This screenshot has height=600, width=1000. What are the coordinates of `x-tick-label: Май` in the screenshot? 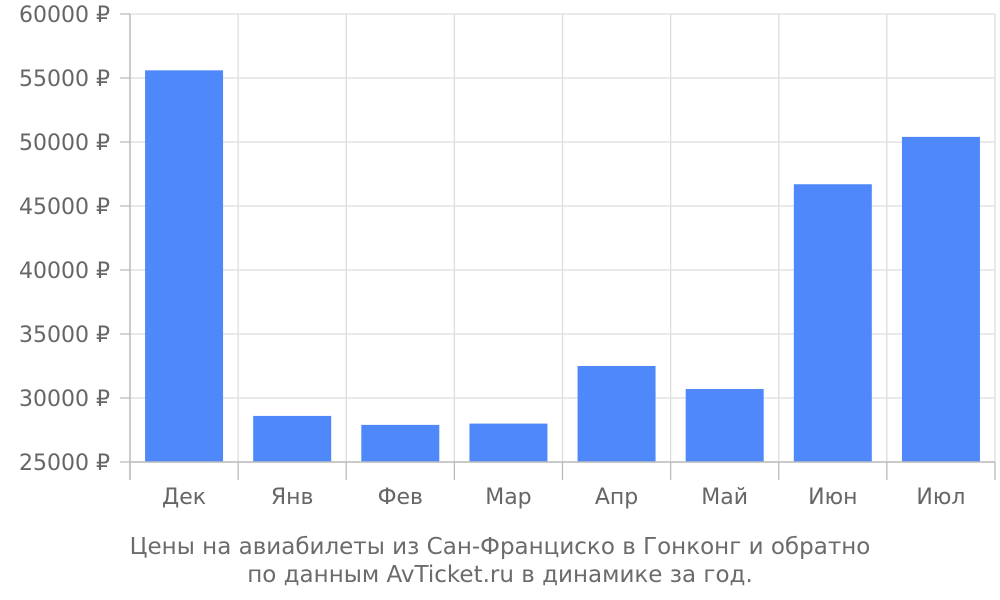 It's located at (724, 497).